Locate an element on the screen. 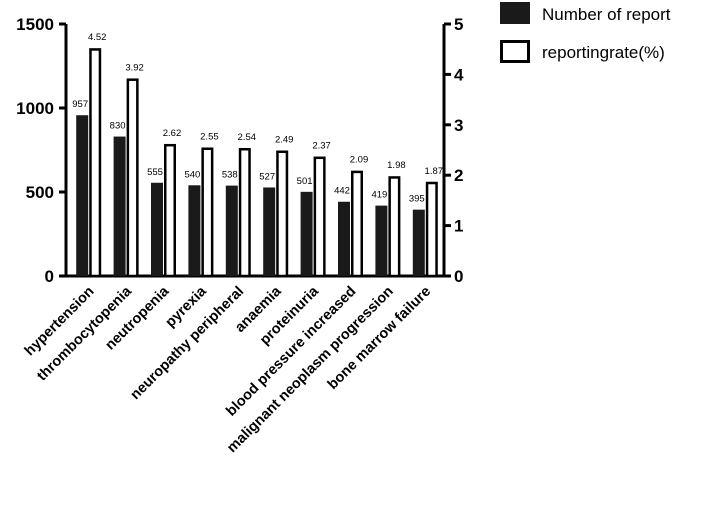 This screenshot has height=518, width=708. data-label-reporting-rate: 3.92 is located at coordinates (134, 67).